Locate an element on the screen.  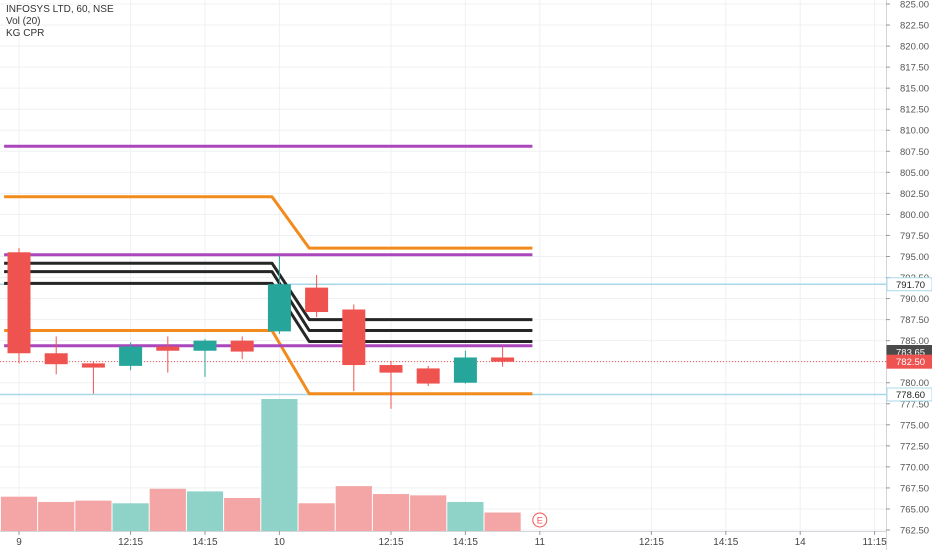
price-badge-label: 782.50 is located at coordinates (910, 362).